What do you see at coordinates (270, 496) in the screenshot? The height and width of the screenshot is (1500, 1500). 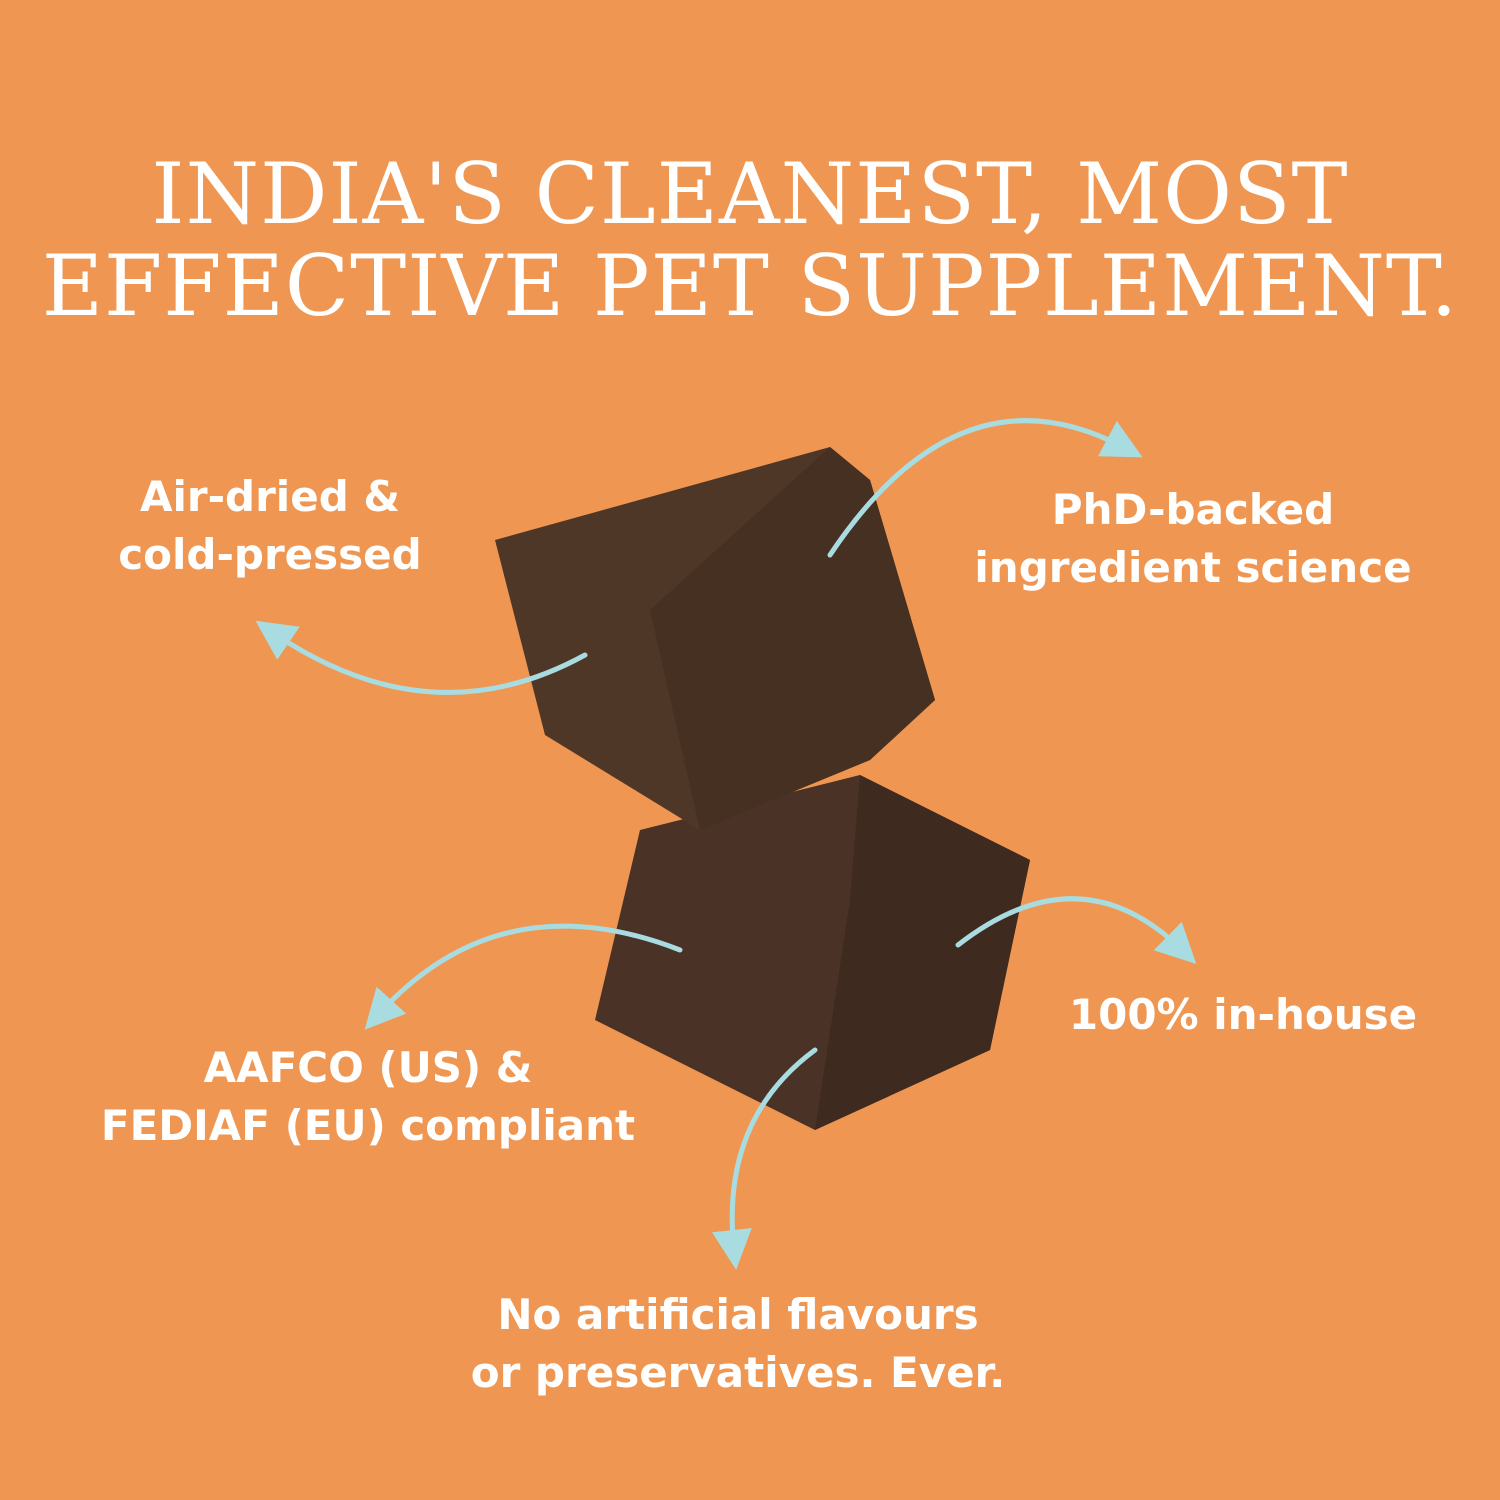 I see `feature-text: Air-dried &` at bounding box center [270, 496].